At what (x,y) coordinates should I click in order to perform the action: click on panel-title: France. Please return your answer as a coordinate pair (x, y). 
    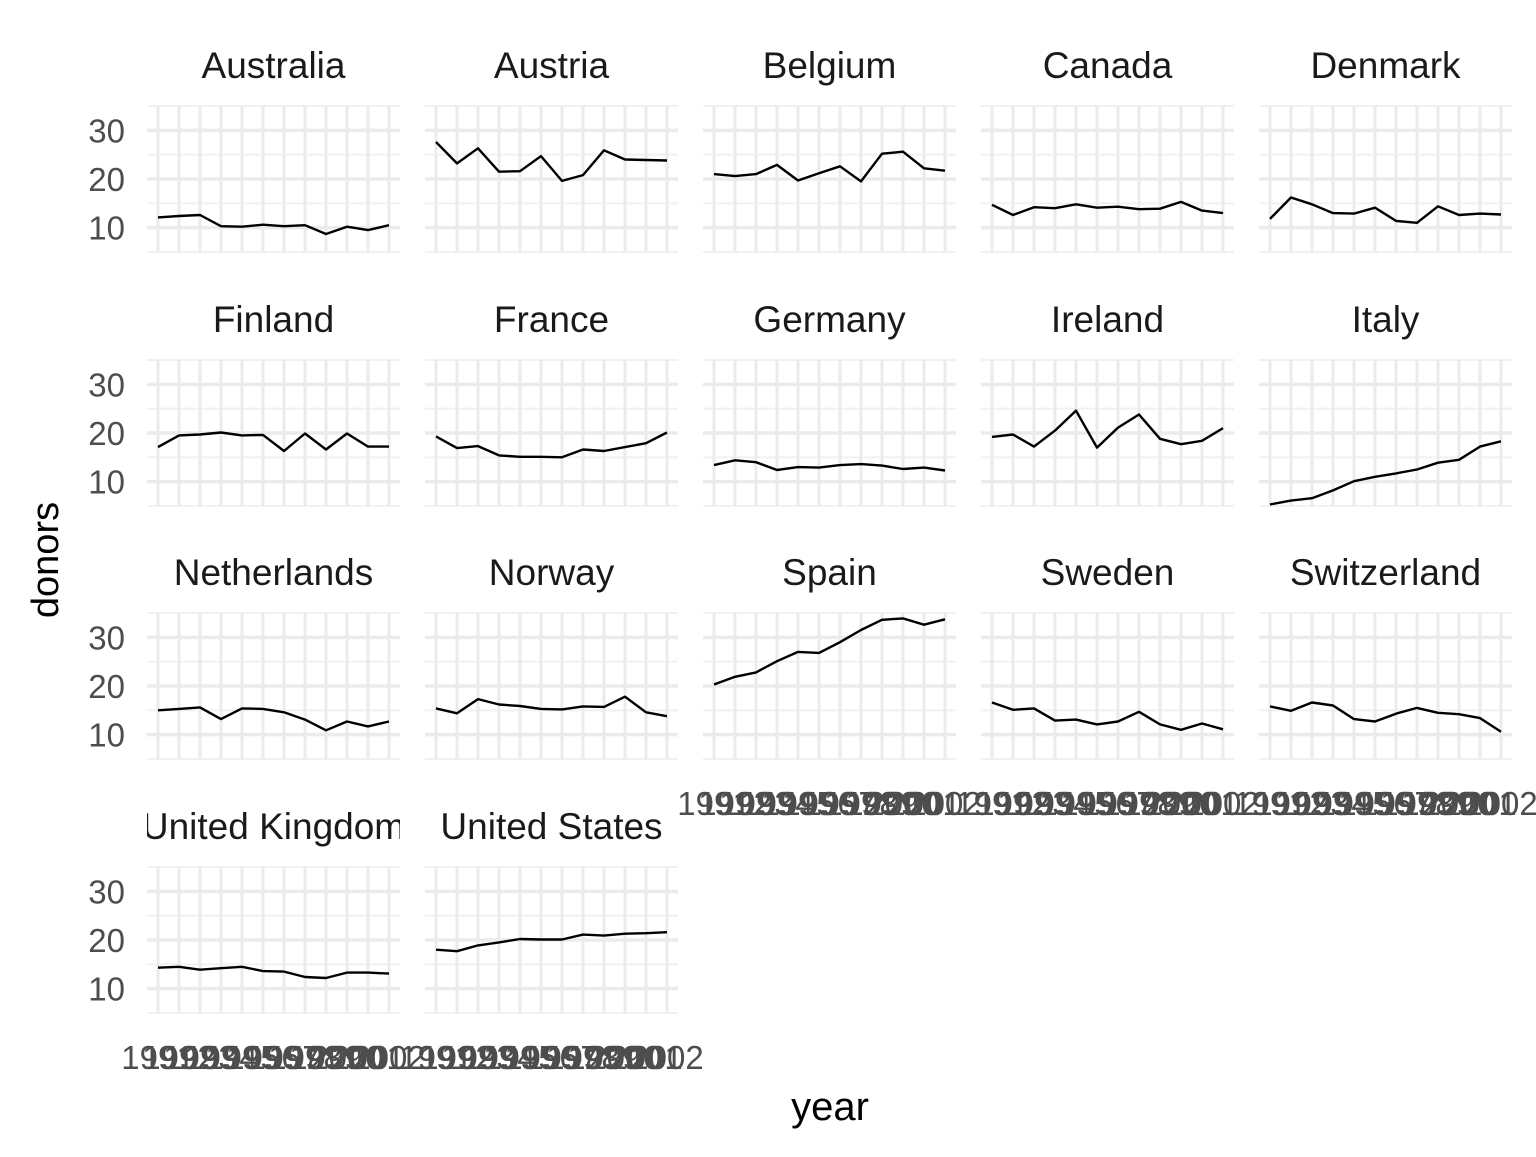
    Looking at the image, I should click on (551, 319).